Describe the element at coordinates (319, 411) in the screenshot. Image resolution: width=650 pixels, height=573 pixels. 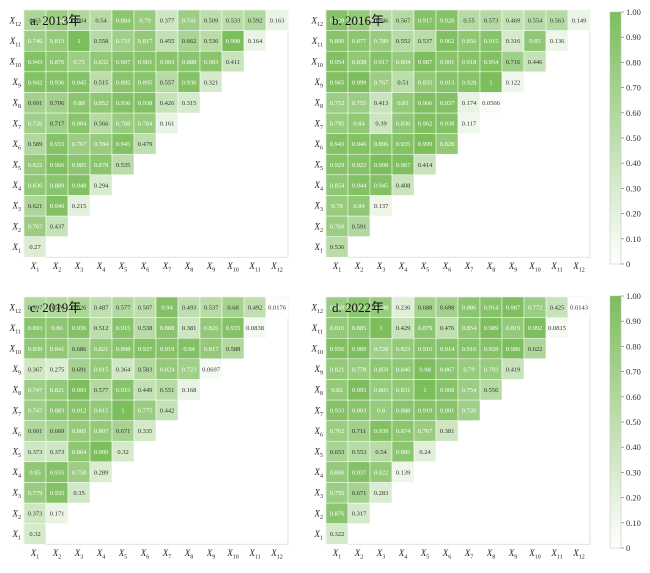
I see `y-tick-label: X7` at that location.